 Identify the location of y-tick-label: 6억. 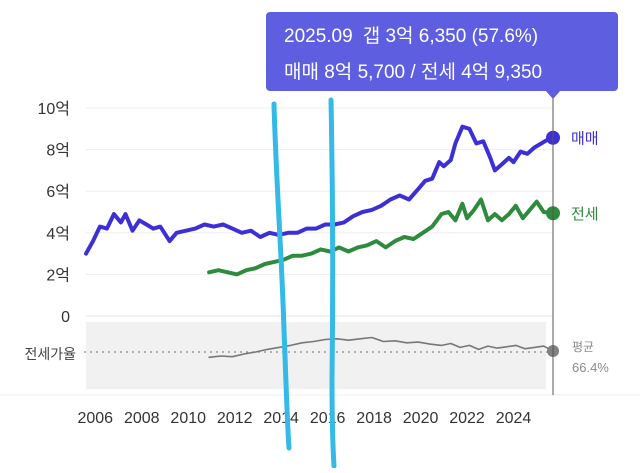
(58, 192).